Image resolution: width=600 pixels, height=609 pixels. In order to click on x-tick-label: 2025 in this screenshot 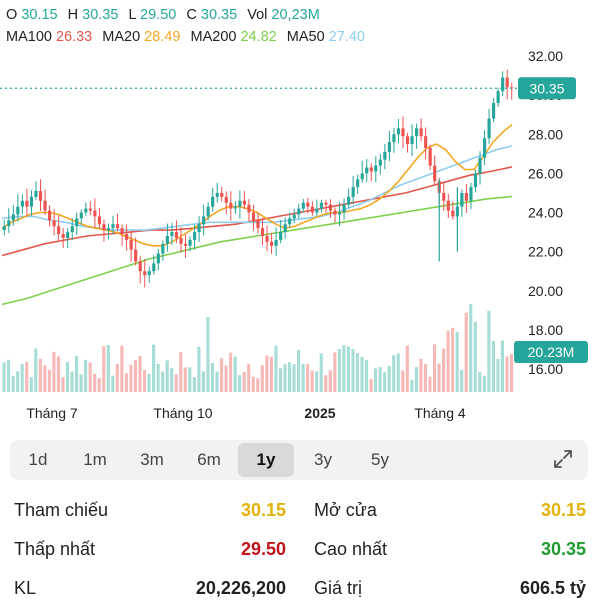, I will do `click(319, 413)`.